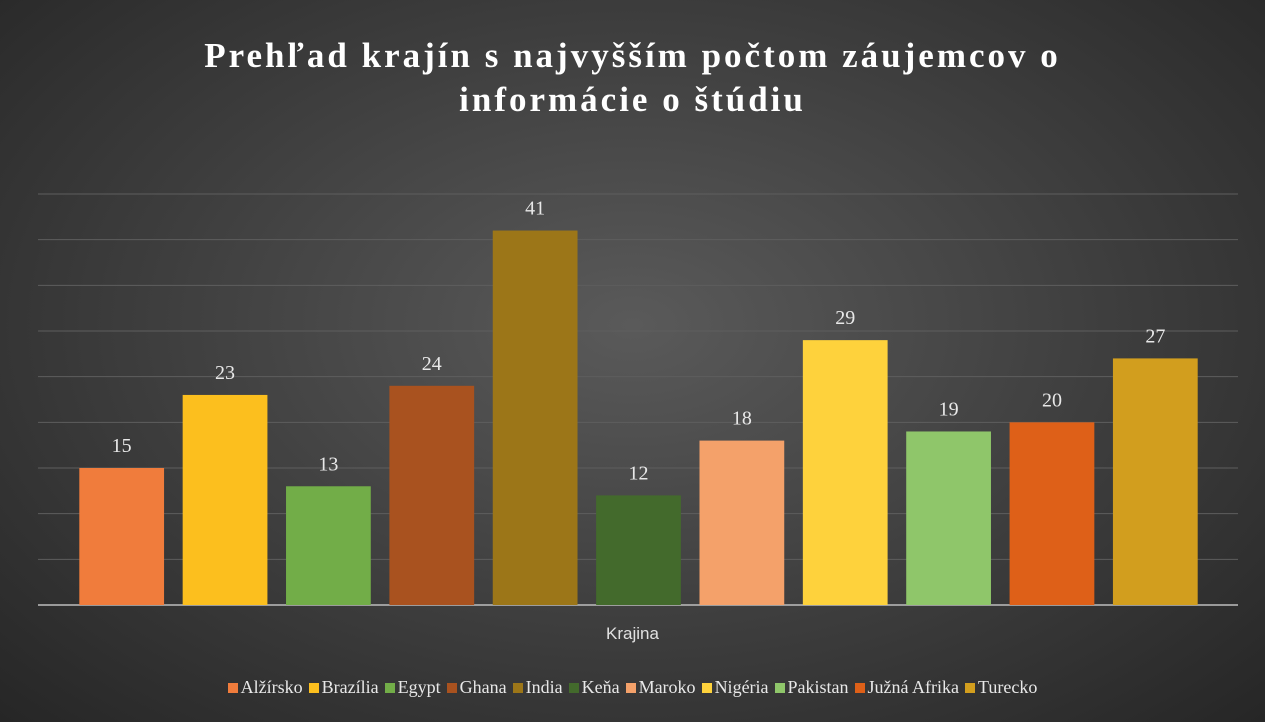 This screenshot has height=722, width=1265. Describe the element at coordinates (949, 409) in the screenshot. I see `data-label: 19` at that location.